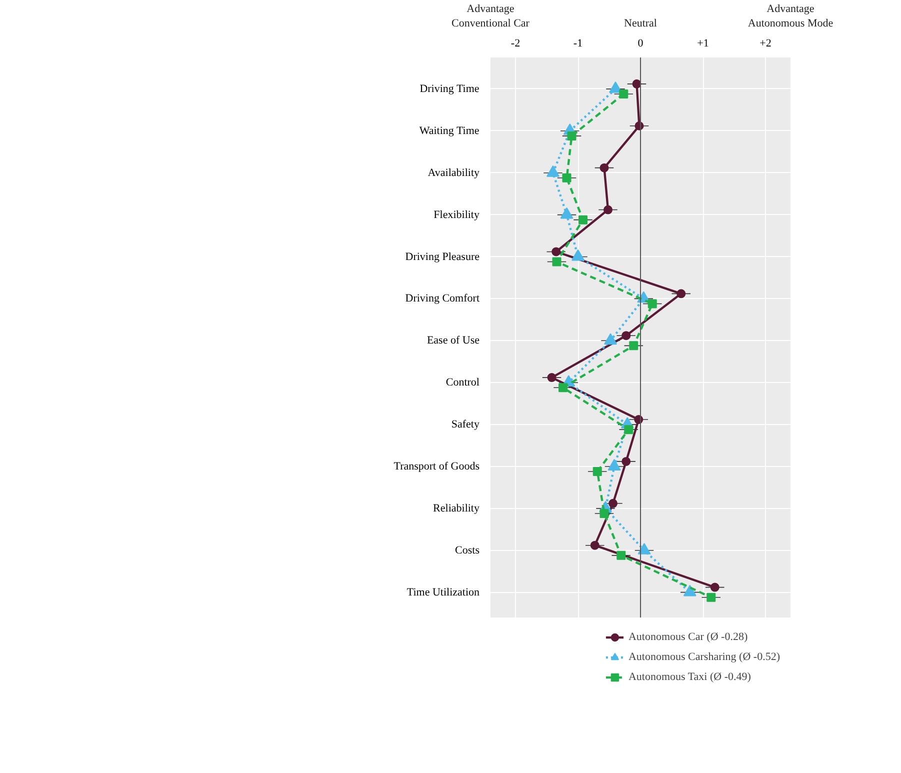 Image resolution: width=901 pixels, height=773 pixels. Describe the element at coordinates (463, 382) in the screenshot. I see `y-tick-label: Control` at that location.